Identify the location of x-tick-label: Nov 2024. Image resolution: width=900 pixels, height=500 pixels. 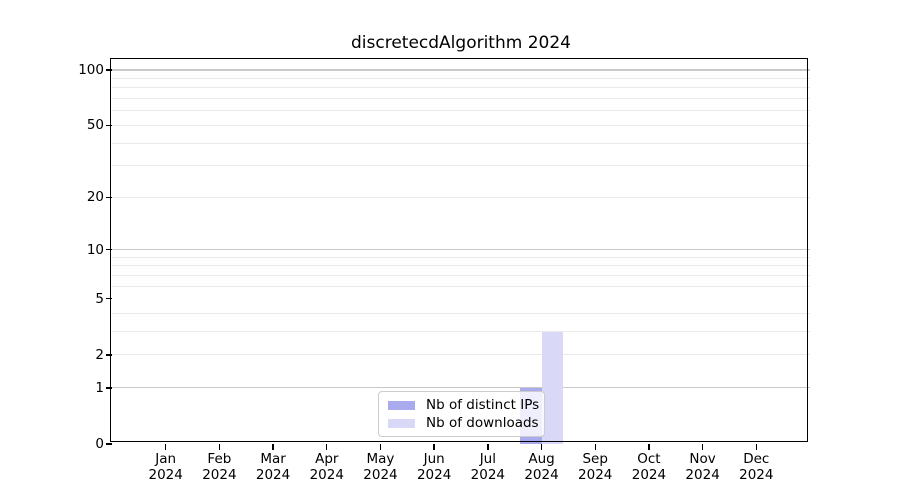
(703, 467).